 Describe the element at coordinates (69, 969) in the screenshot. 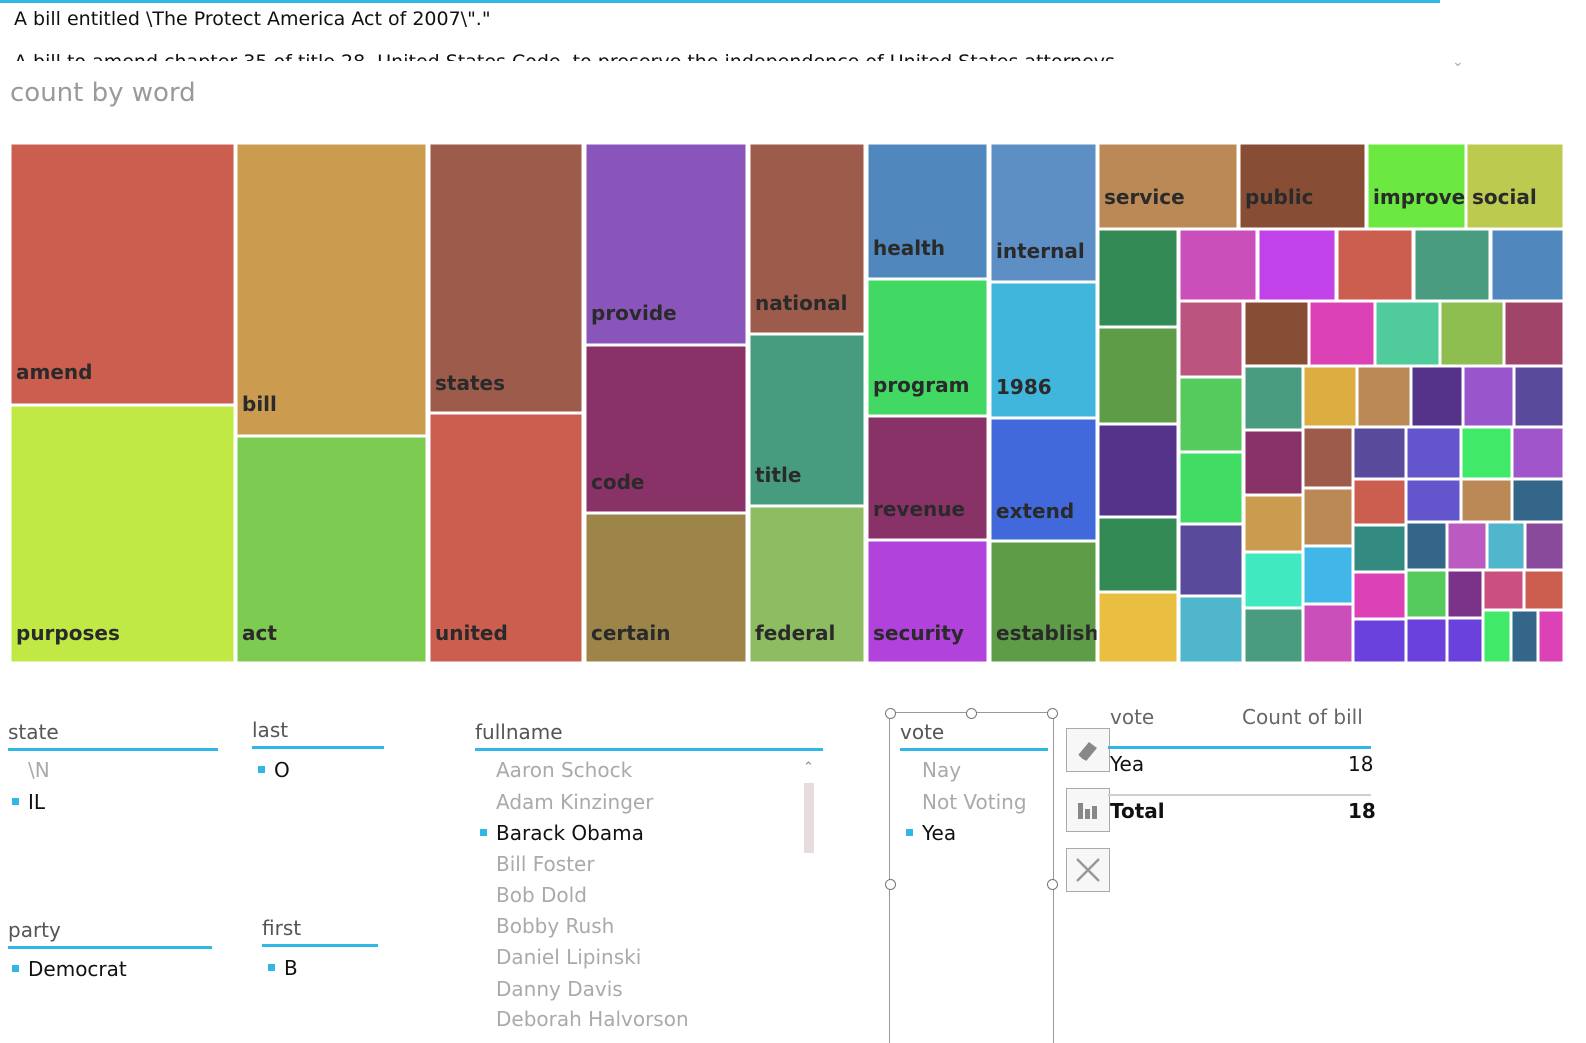

I see `slicer-item: Democrat` at that location.